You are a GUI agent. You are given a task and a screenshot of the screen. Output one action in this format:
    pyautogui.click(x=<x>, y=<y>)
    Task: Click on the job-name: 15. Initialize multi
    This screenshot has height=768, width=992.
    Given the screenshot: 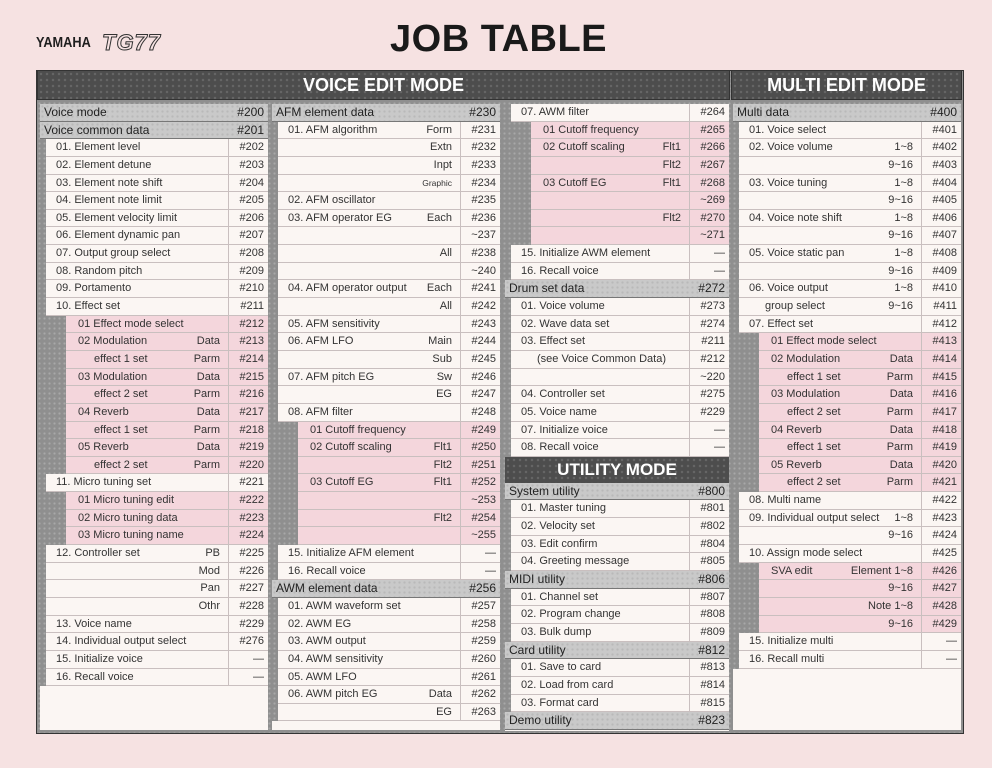 What is the action you would take?
    pyautogui.click(x=791, y=641)
    